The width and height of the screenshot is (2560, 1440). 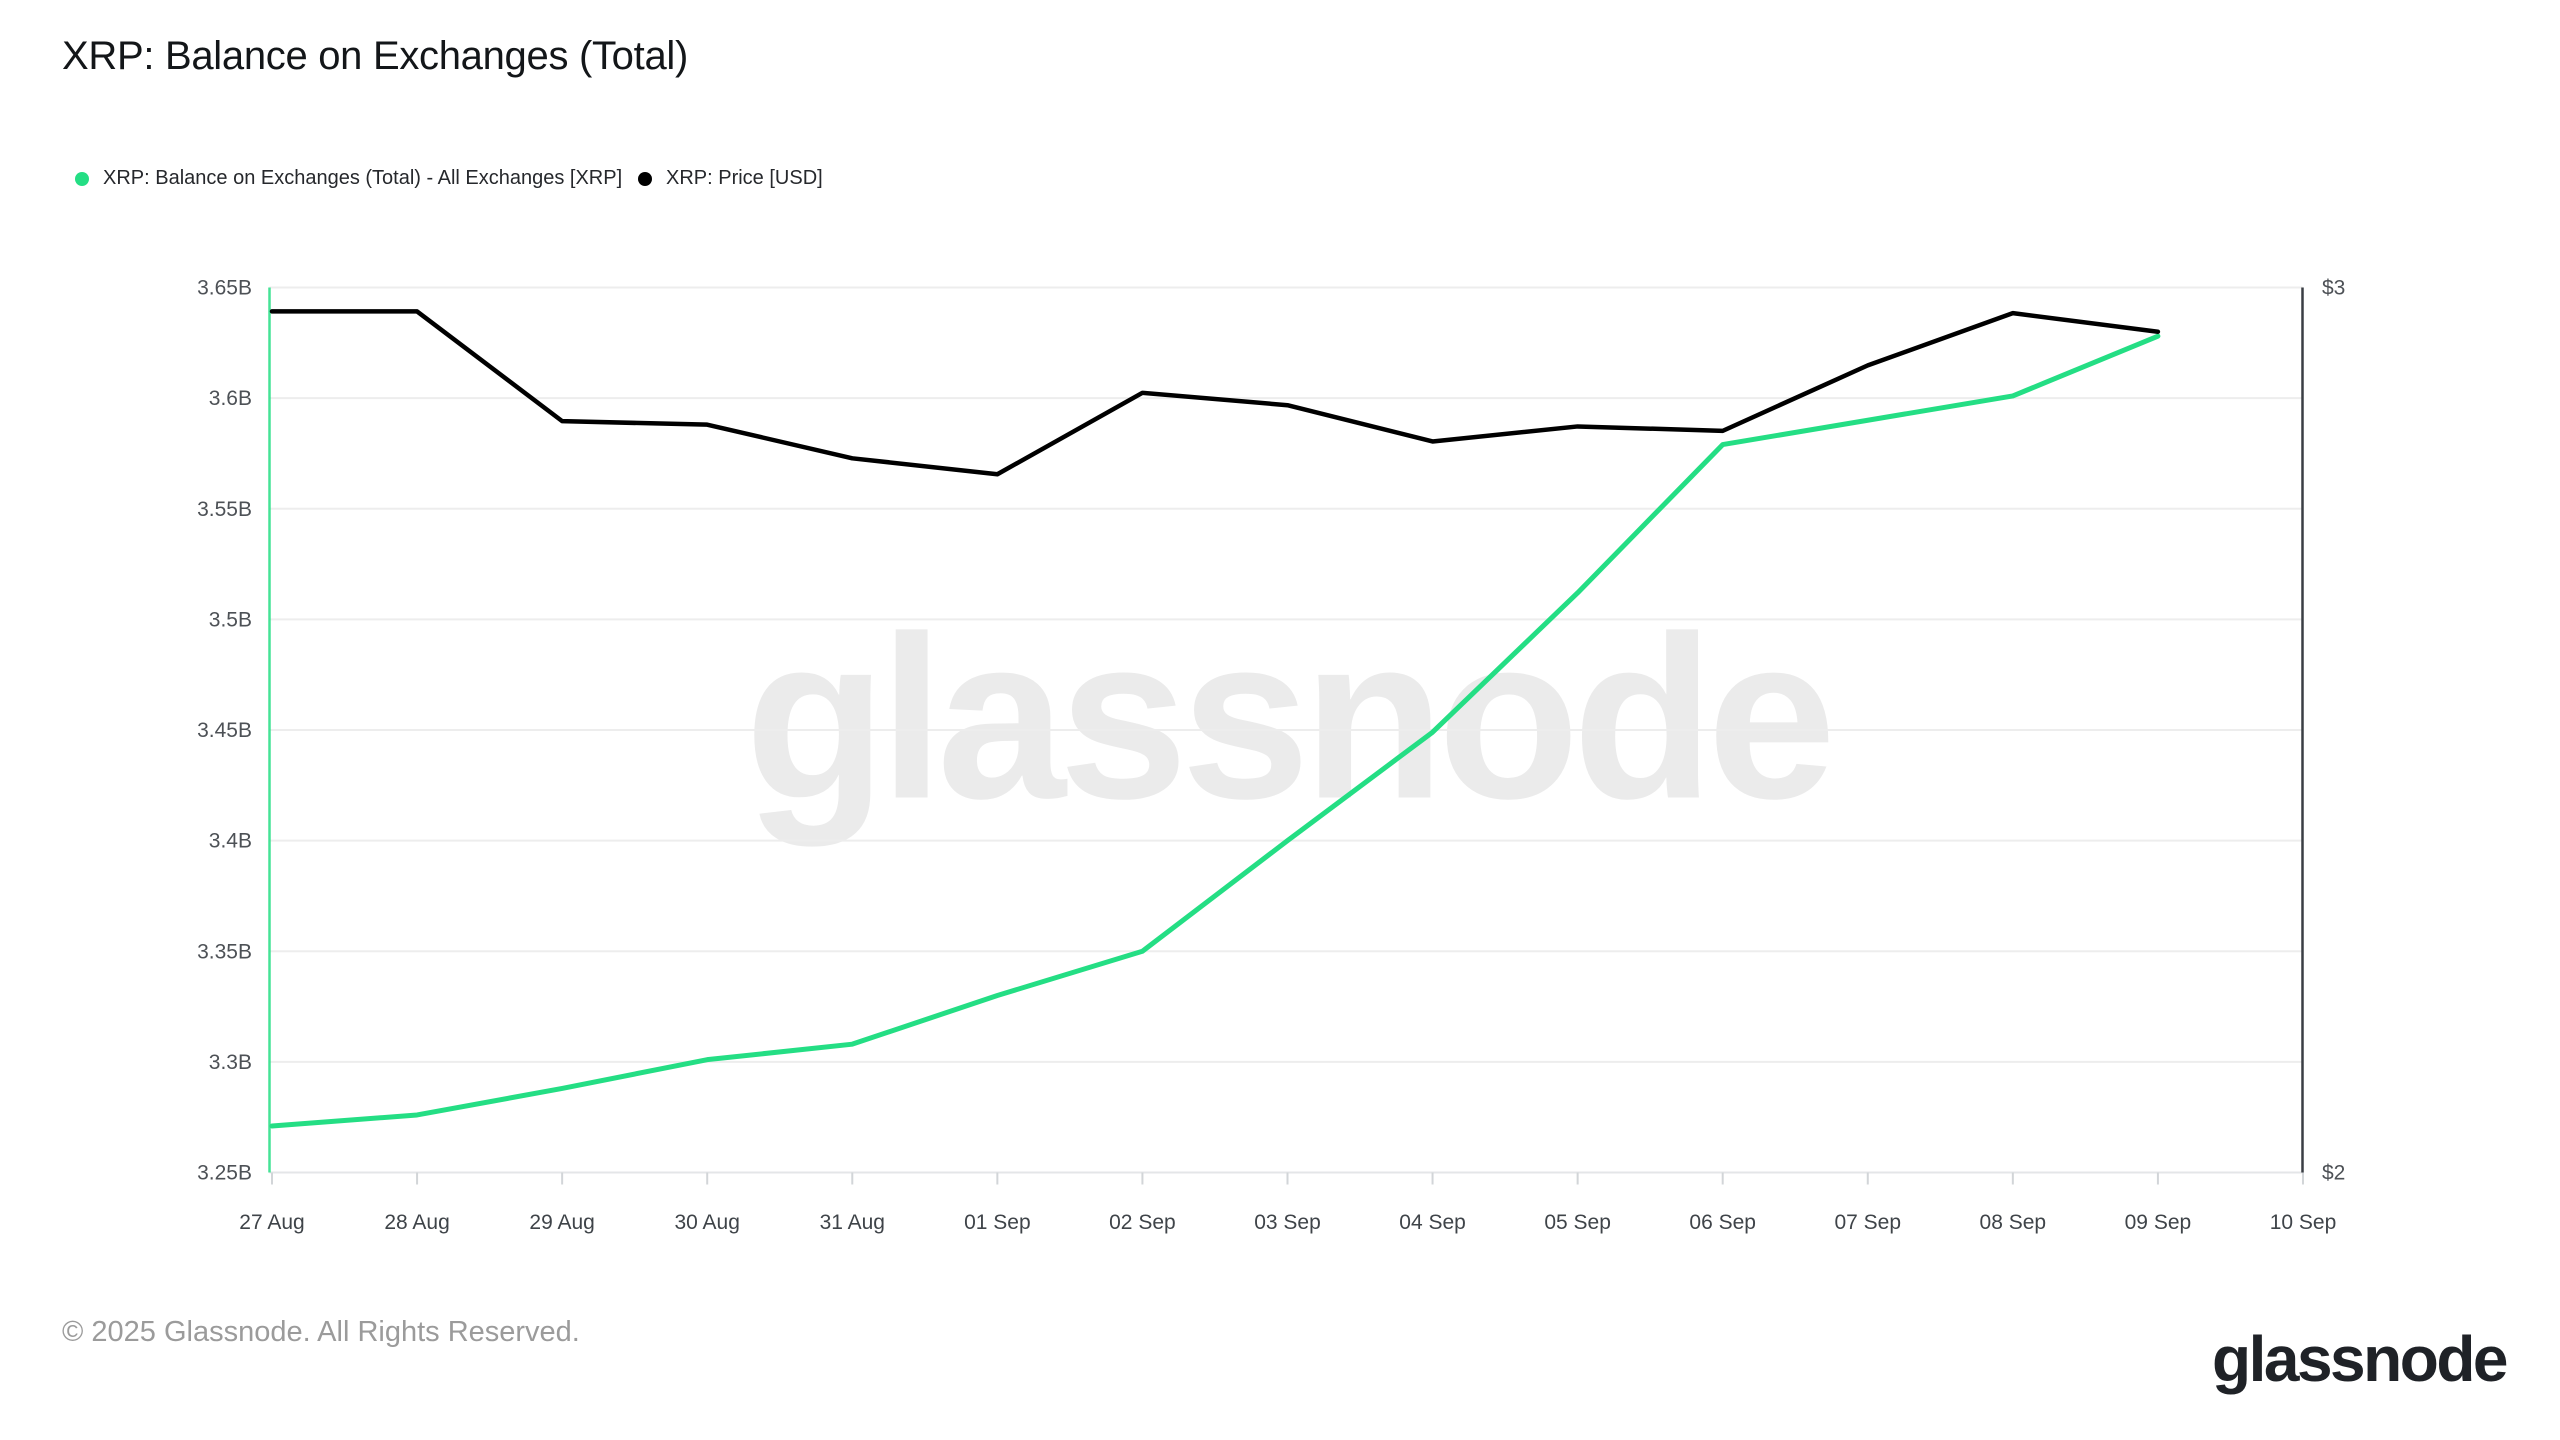 What do you see at coordinates (2333, 288) in the screenshot?
I see `y-axis-tick-label-right: $3` at bounding box center [2333, 288].